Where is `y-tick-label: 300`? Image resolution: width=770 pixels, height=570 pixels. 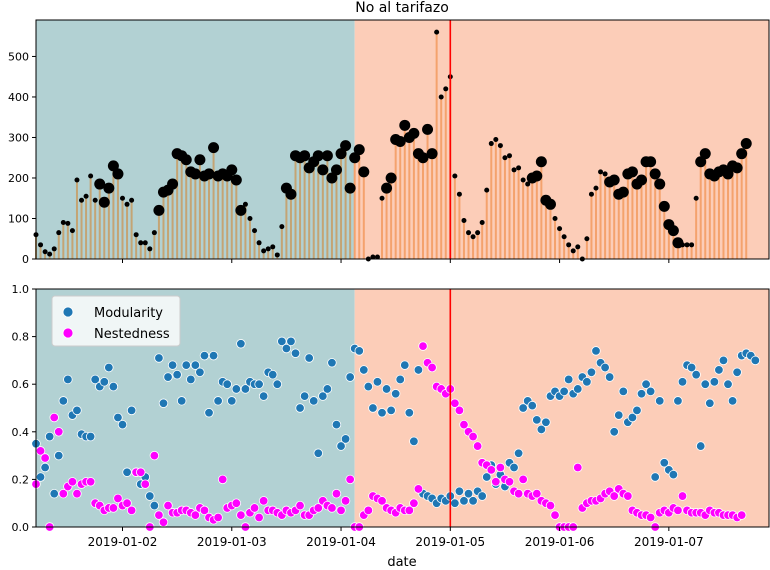 y-tick-label: 300 is located at coordinates (18, 137).